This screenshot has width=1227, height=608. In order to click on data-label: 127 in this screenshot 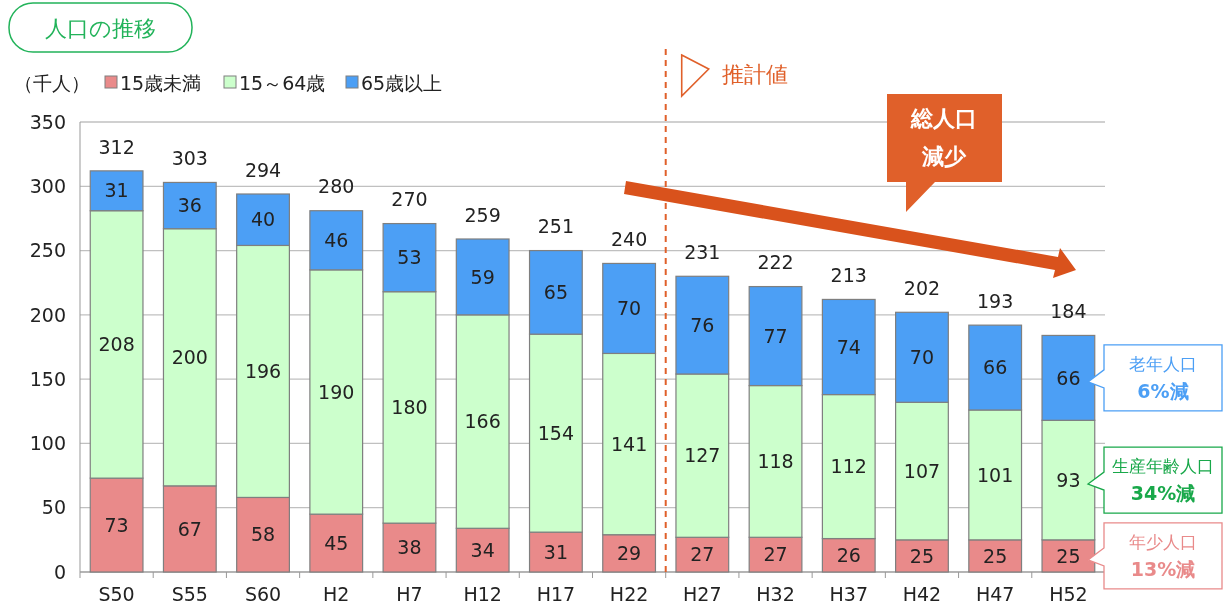, I will do `click(702, 455)`.